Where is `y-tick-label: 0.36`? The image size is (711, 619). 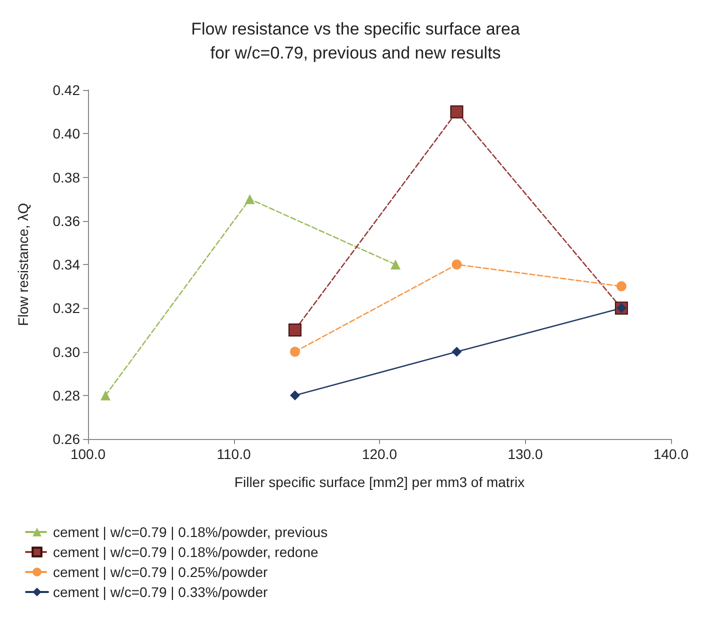
y-tick-label: 0.36 is located at coordinates (66, 220).